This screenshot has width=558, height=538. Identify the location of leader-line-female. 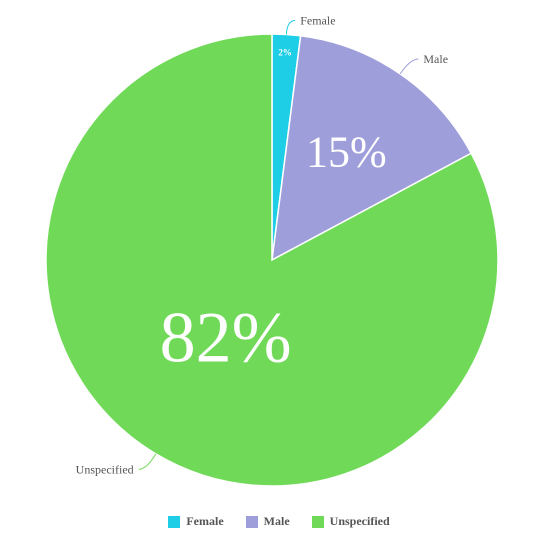
(290, 27).